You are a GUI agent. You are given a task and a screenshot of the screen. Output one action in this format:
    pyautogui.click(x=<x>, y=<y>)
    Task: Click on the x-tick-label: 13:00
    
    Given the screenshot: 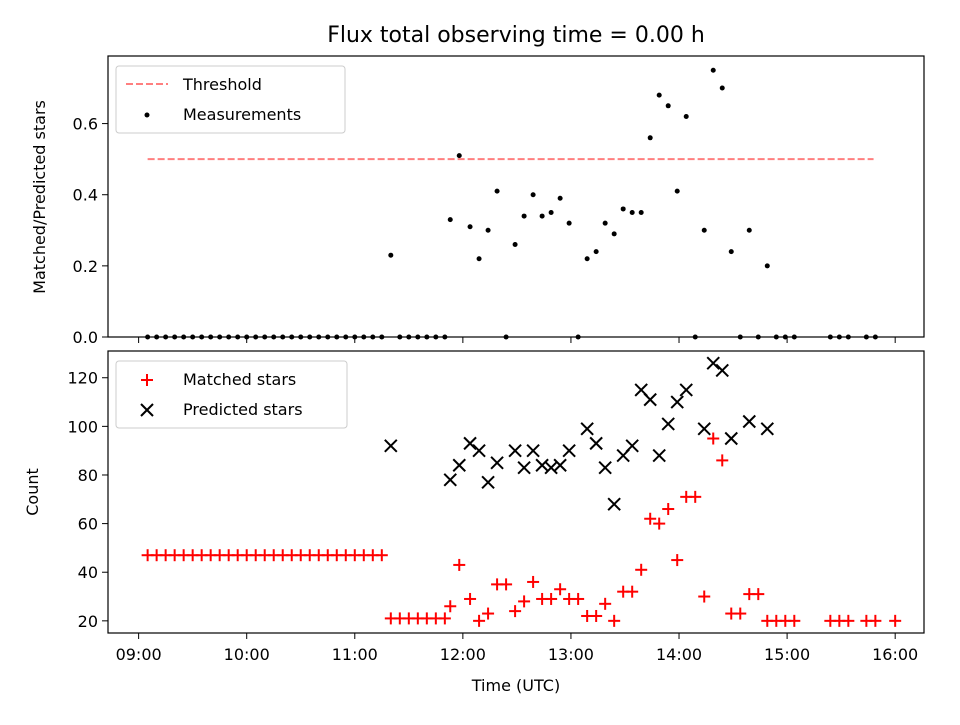 What is the action you would take?
    pyautogui.click(x=571, y=654)
    